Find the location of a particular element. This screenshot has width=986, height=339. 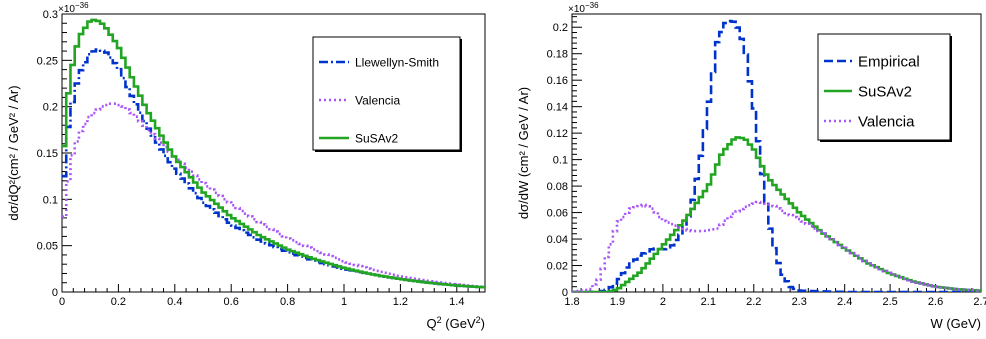

legend: Empirical SuSAv2 Valencia is located at coordinates (884, 87).